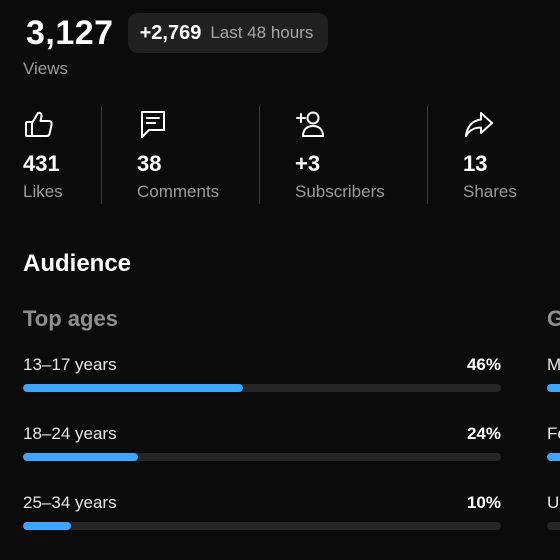 This screenshot has height=560, width=560. I want to click on shares-label: Shares, so click(490, 191).